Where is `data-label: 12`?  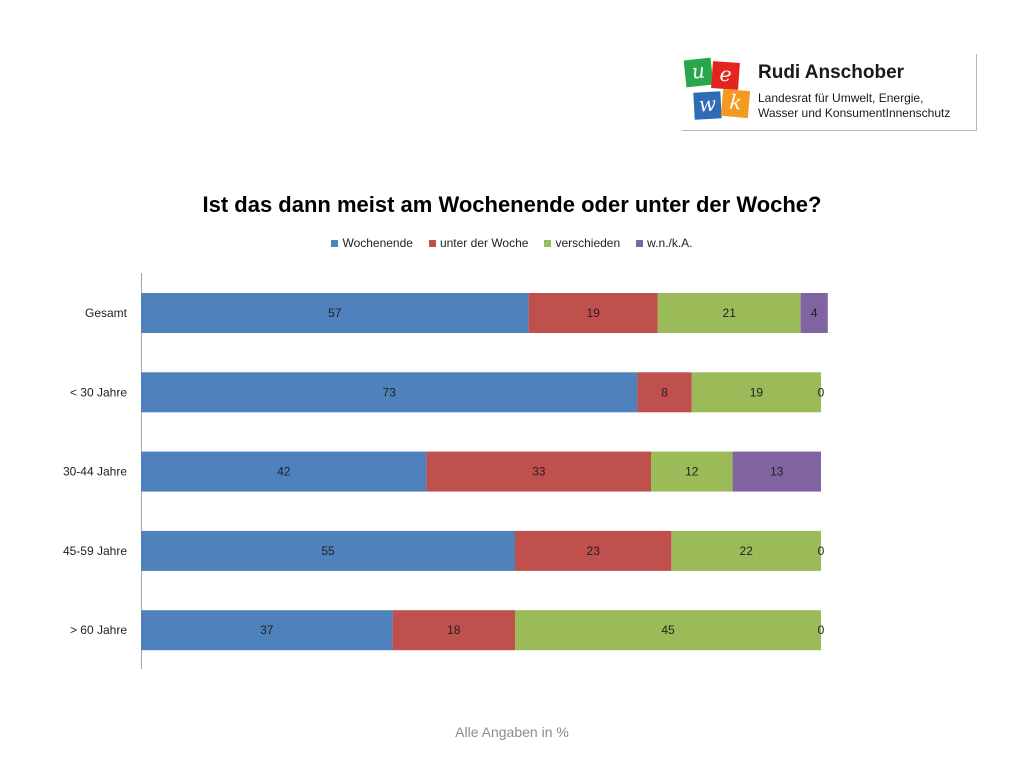 data-label: 12 is located at coordinates (692, 472).